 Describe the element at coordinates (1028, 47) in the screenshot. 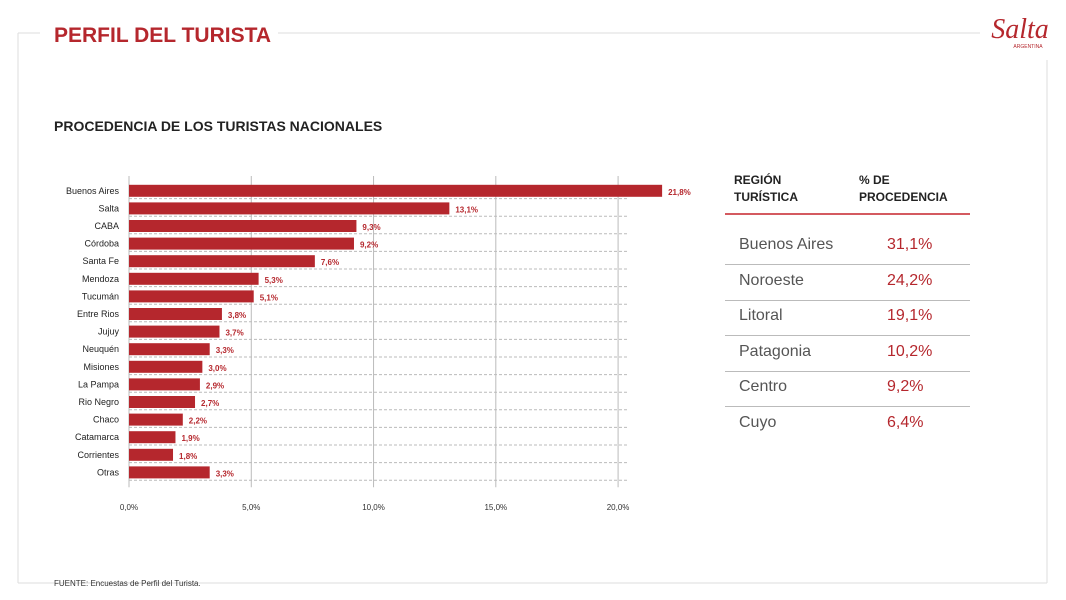

I see `logo-sub: ARGENTINA` at that location.